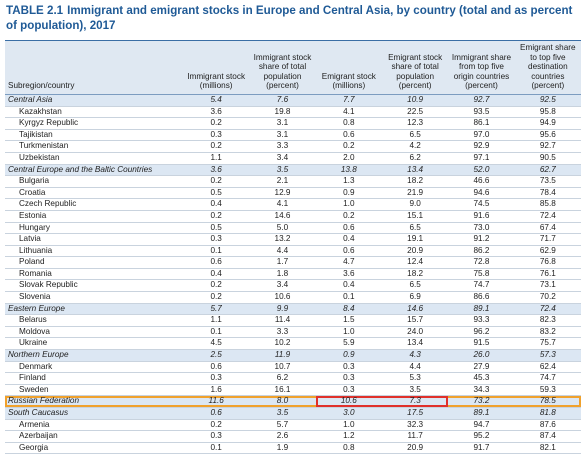 The width and height of the screenshot is (585, 466). I want to click on country-value: 76.8, so click(547, 262).